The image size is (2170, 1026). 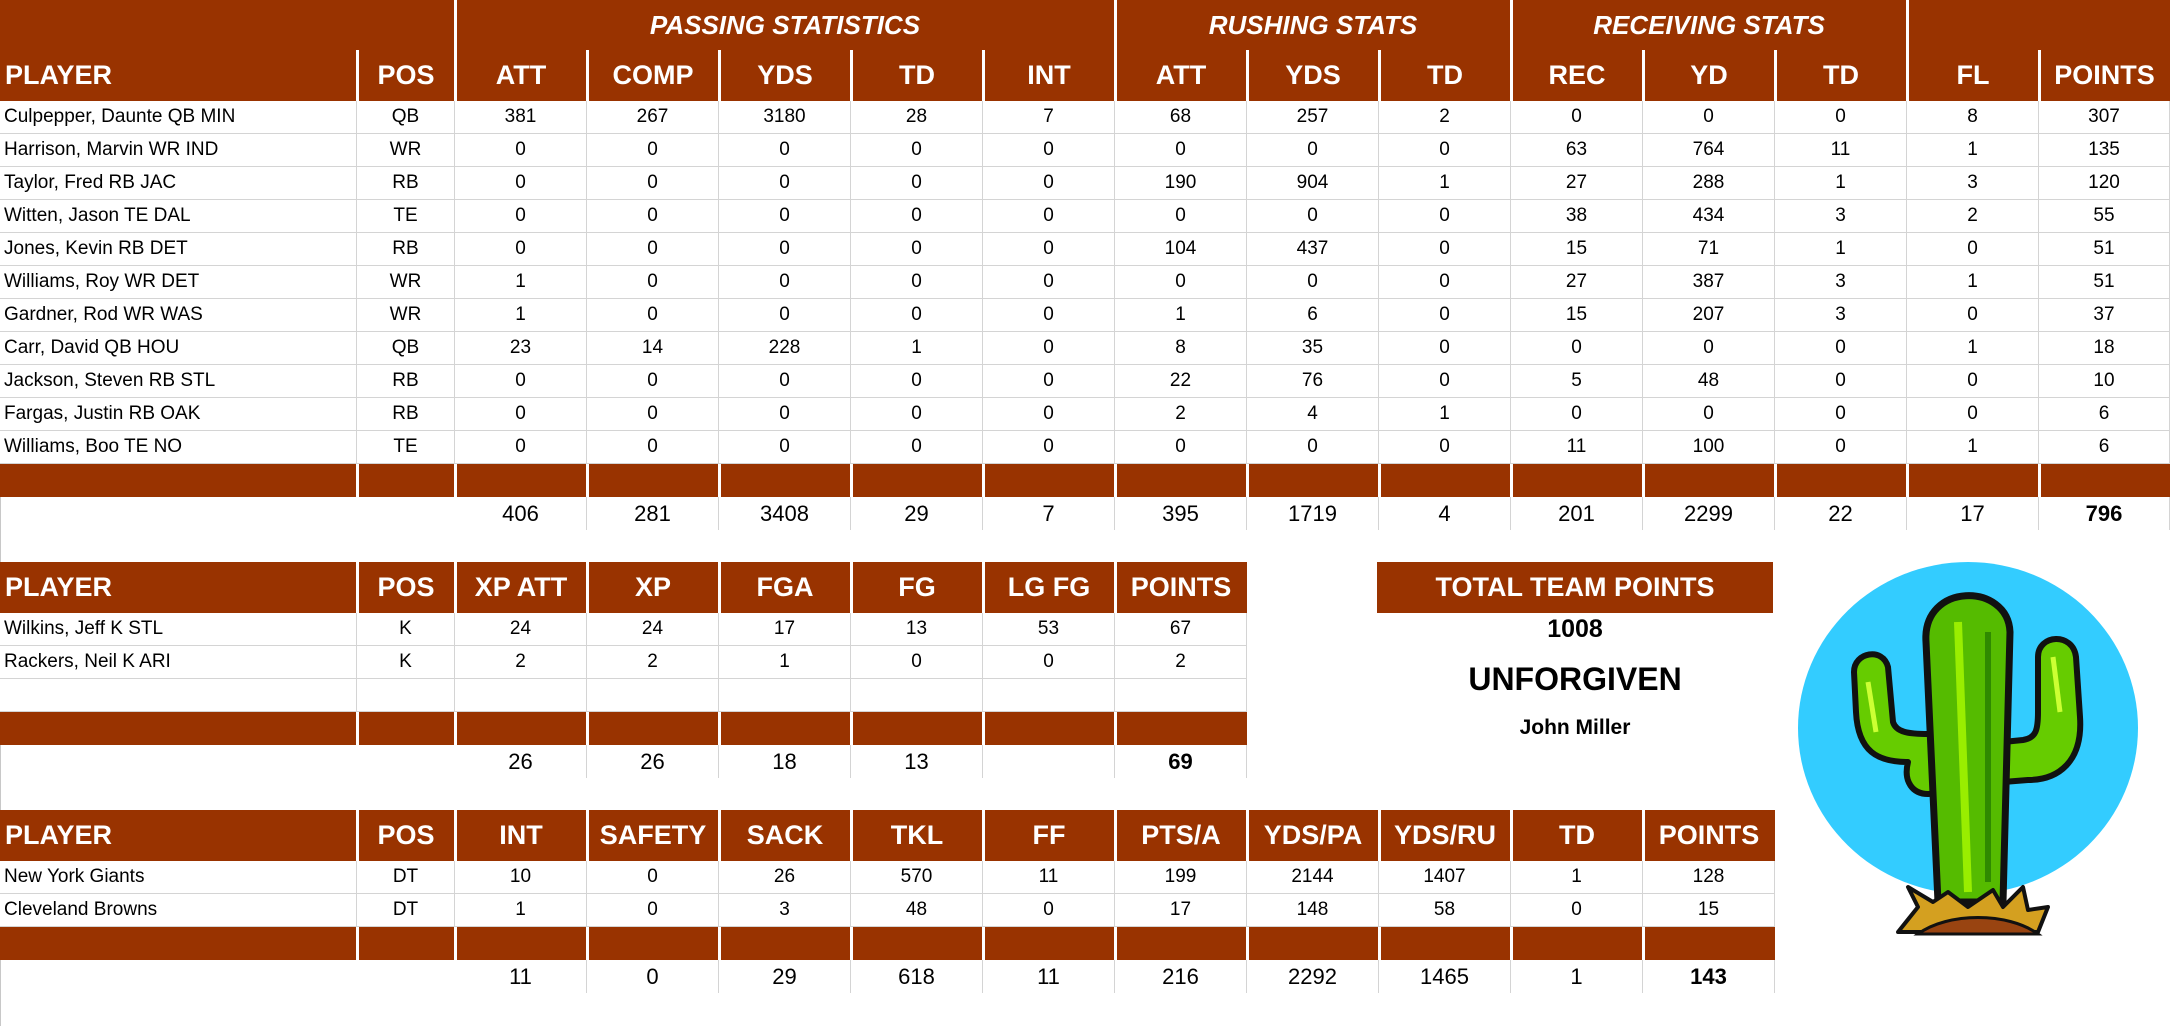 I want to click on group-header-receiving-stats: RECEIVING STATS, so click(x=1709, y=25).